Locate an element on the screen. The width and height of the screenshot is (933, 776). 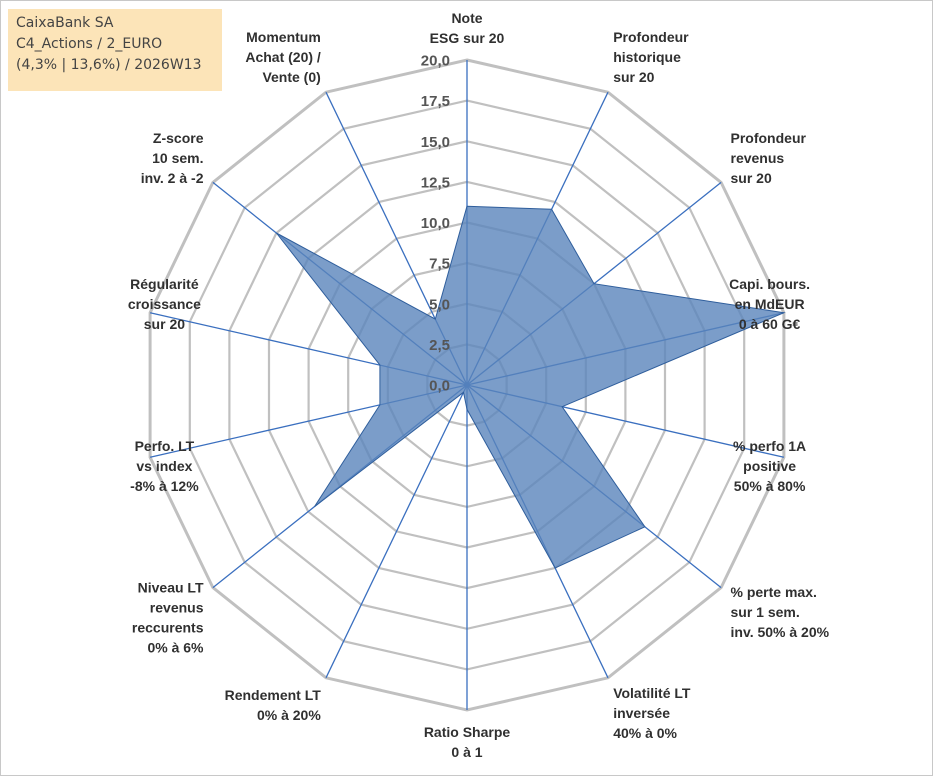
axis-label-line: croissance is located at coordinates (164, 304).